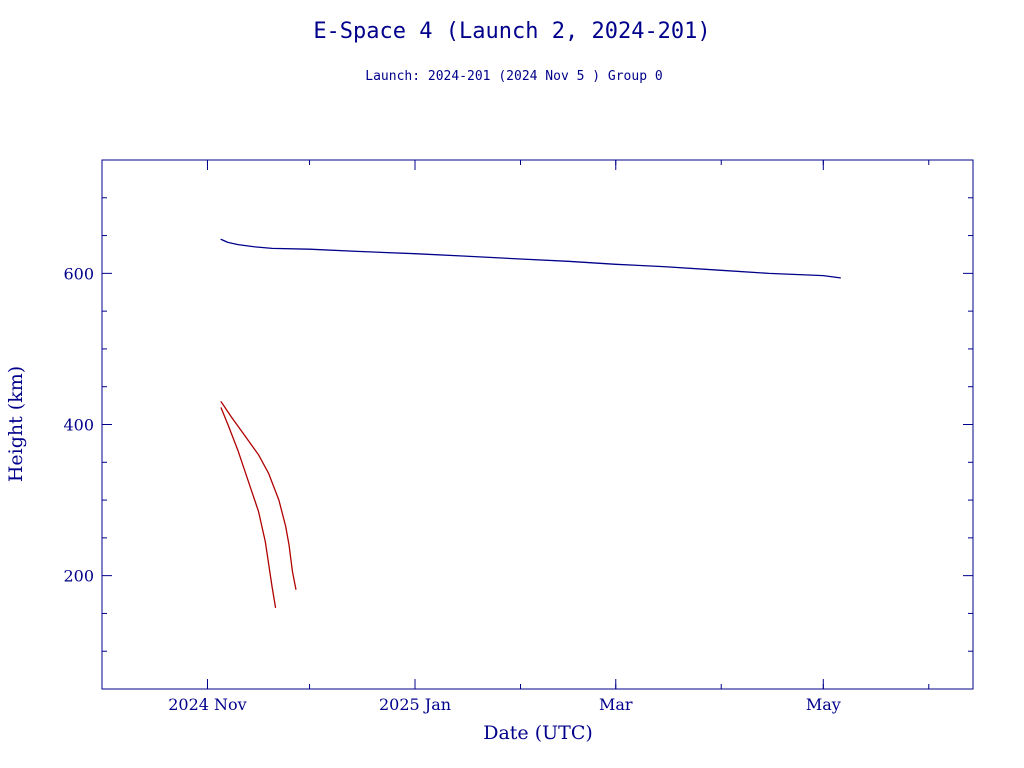 This screenshot has width=1024, height=768. Describe the element at coordinates (511, 31) in the screenshot. I see `chart-title: E-Space 4 (Launch 2, 2024-201)` at that location.